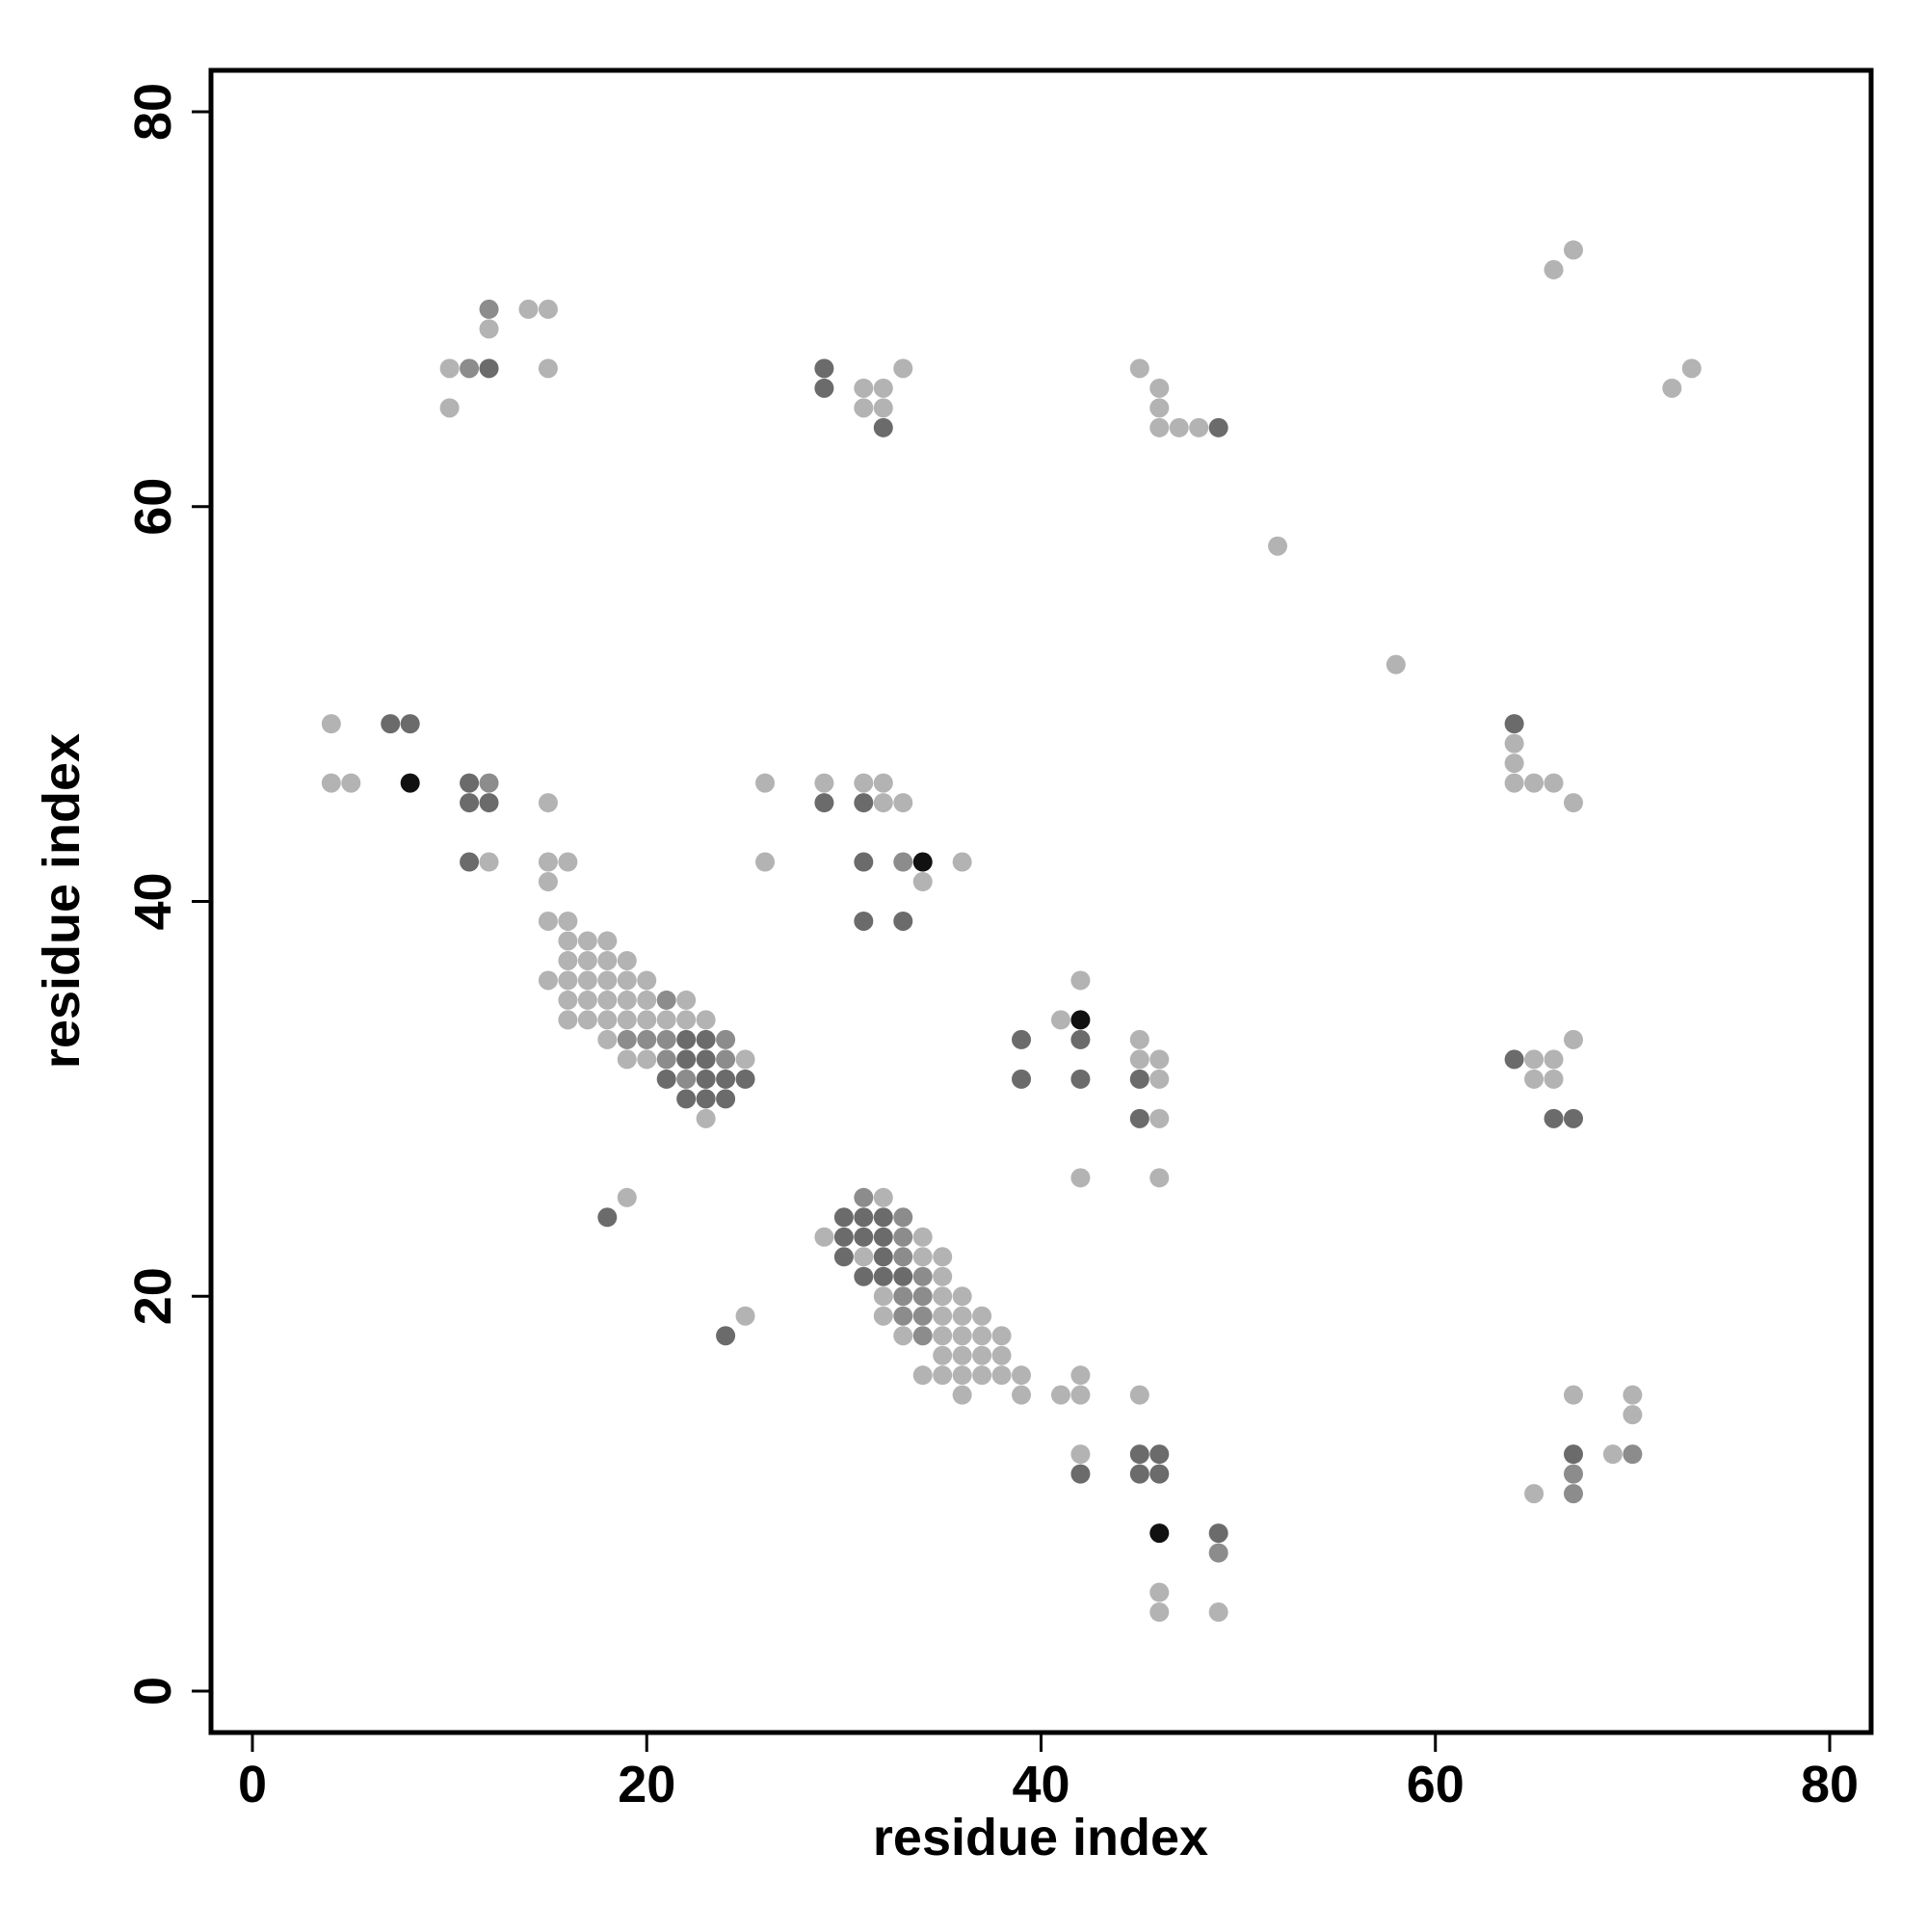  I want to click on x-tick-label: 40, so click(1041, 1784).